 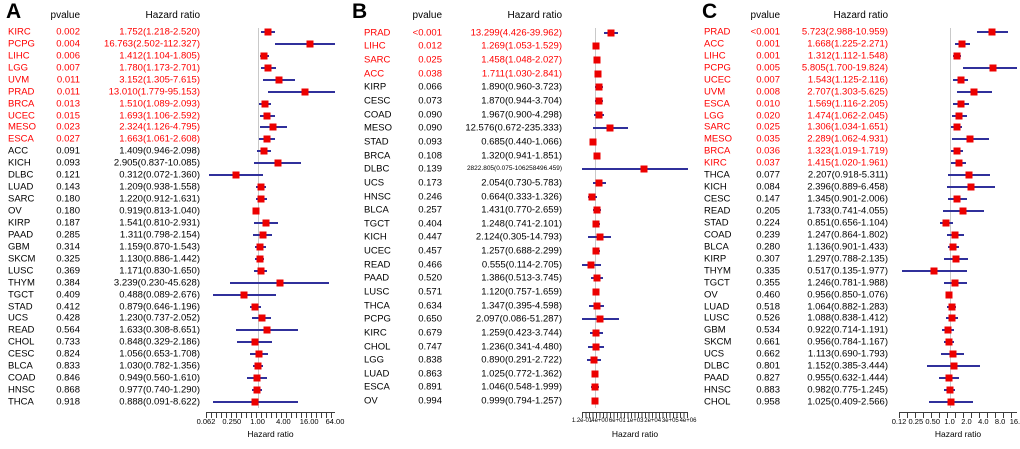 What do you see at coordinates (521, 210) in the screenshot?
I see `hazard-ratio-text: 1.431(0.770-2.659)` at bounding box center [521, 210].